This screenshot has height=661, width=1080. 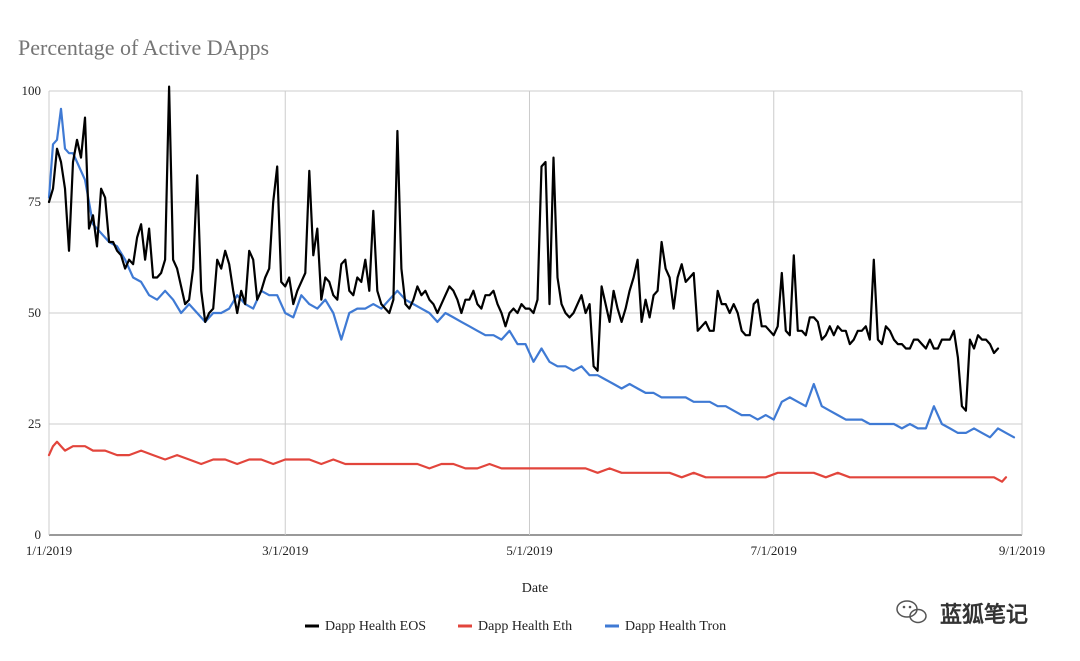 What do you see at coordinates (375, 626) in the screenshot?
I see `legend-label: Dapp Health EOS` at bounding box center [375, 626].